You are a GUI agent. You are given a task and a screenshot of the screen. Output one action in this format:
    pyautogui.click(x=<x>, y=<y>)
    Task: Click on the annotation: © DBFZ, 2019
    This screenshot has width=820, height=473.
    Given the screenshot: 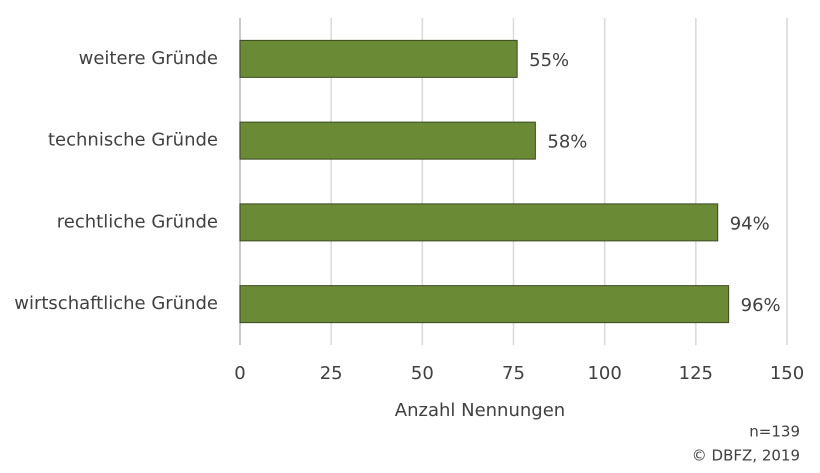 What is the action you would take?
    pyautogui.click(x=746, y=456)
    